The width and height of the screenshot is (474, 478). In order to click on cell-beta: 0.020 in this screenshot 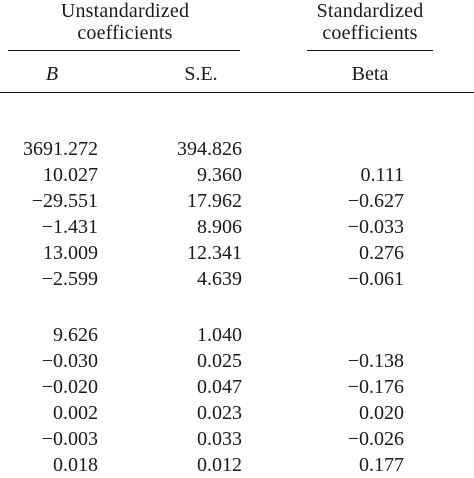, I will do `click(381, 413)`.